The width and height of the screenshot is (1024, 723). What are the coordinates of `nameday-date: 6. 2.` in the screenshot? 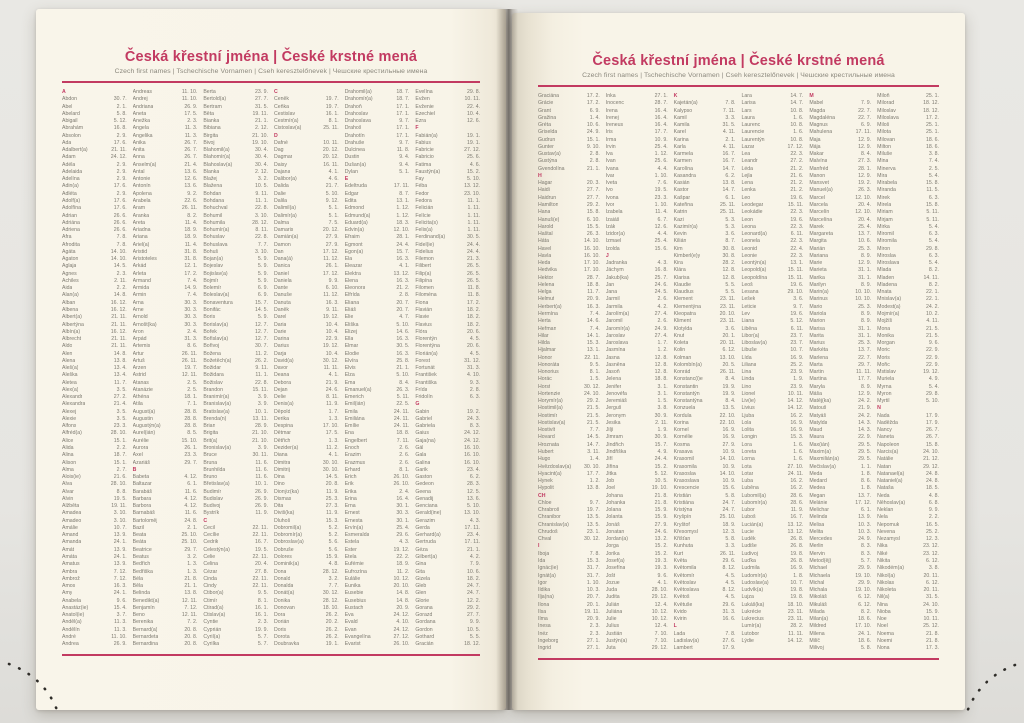 It's located at (730, 175).